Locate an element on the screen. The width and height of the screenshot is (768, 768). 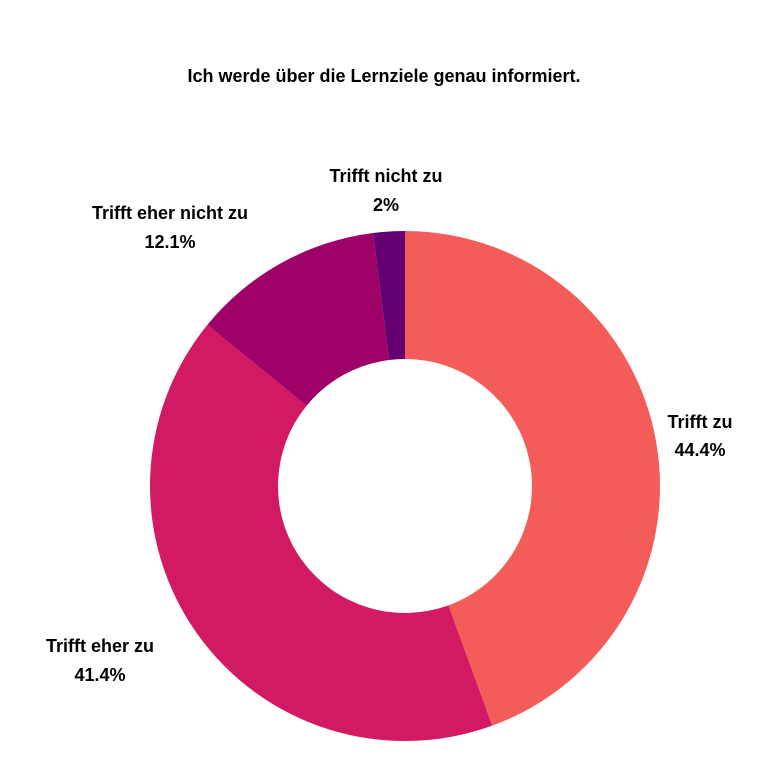
slice-value-text: 41.4% is located at coordinates (99, 675).